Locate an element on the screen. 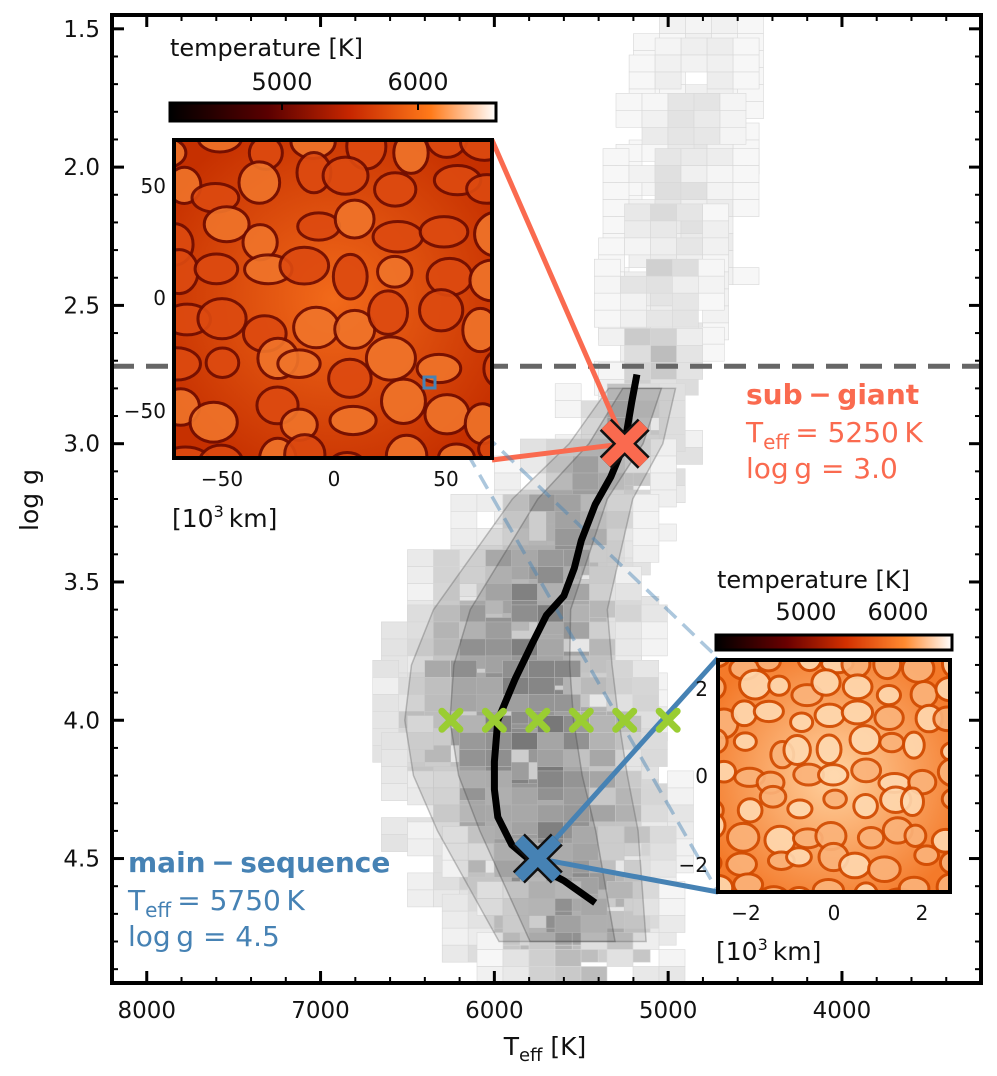 The width and height of the screenshot is (997, 1076). zoom-connector is located at coordinates (574, 520).